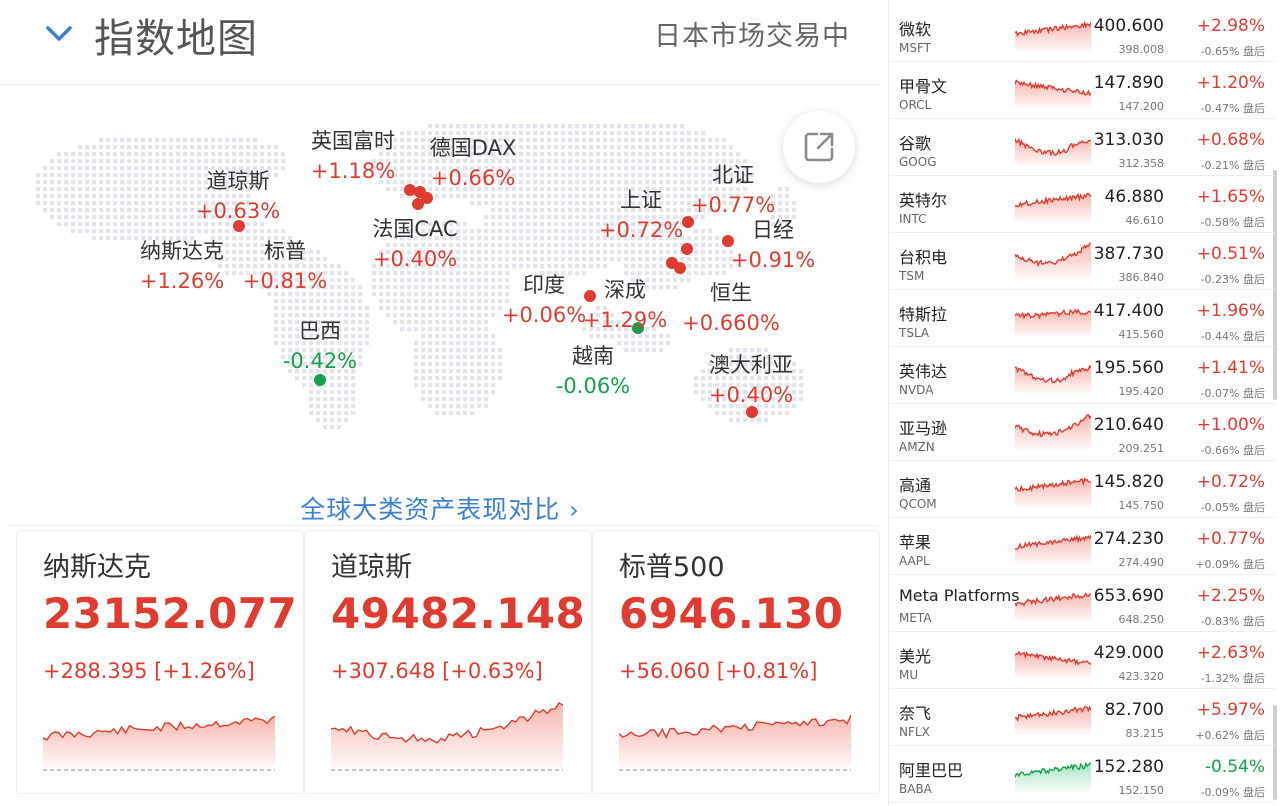 This screenshot has height=806, width=1280. Describe the element at coordinates (1145, 220) in the screenshot. I see `stock-prev-price: 46.610` at that location.